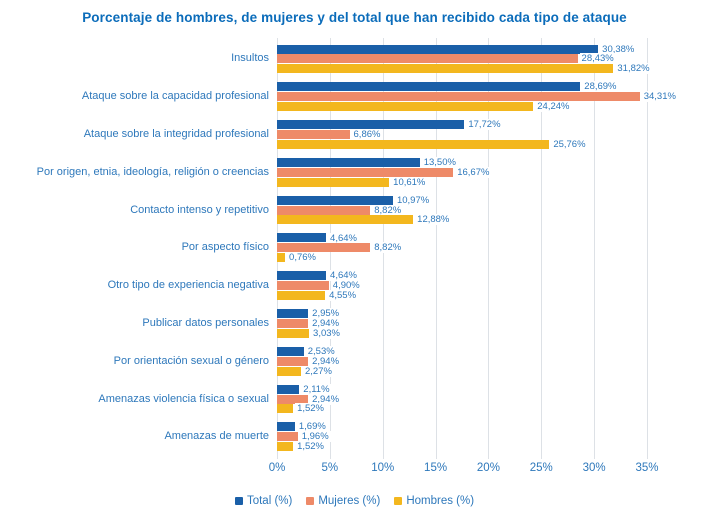 The height and width of the screenshot is (525, 709). I want to click on category-row: Publicar datos personales 2,95% 2,94% 3,03%, so click(354, 324).